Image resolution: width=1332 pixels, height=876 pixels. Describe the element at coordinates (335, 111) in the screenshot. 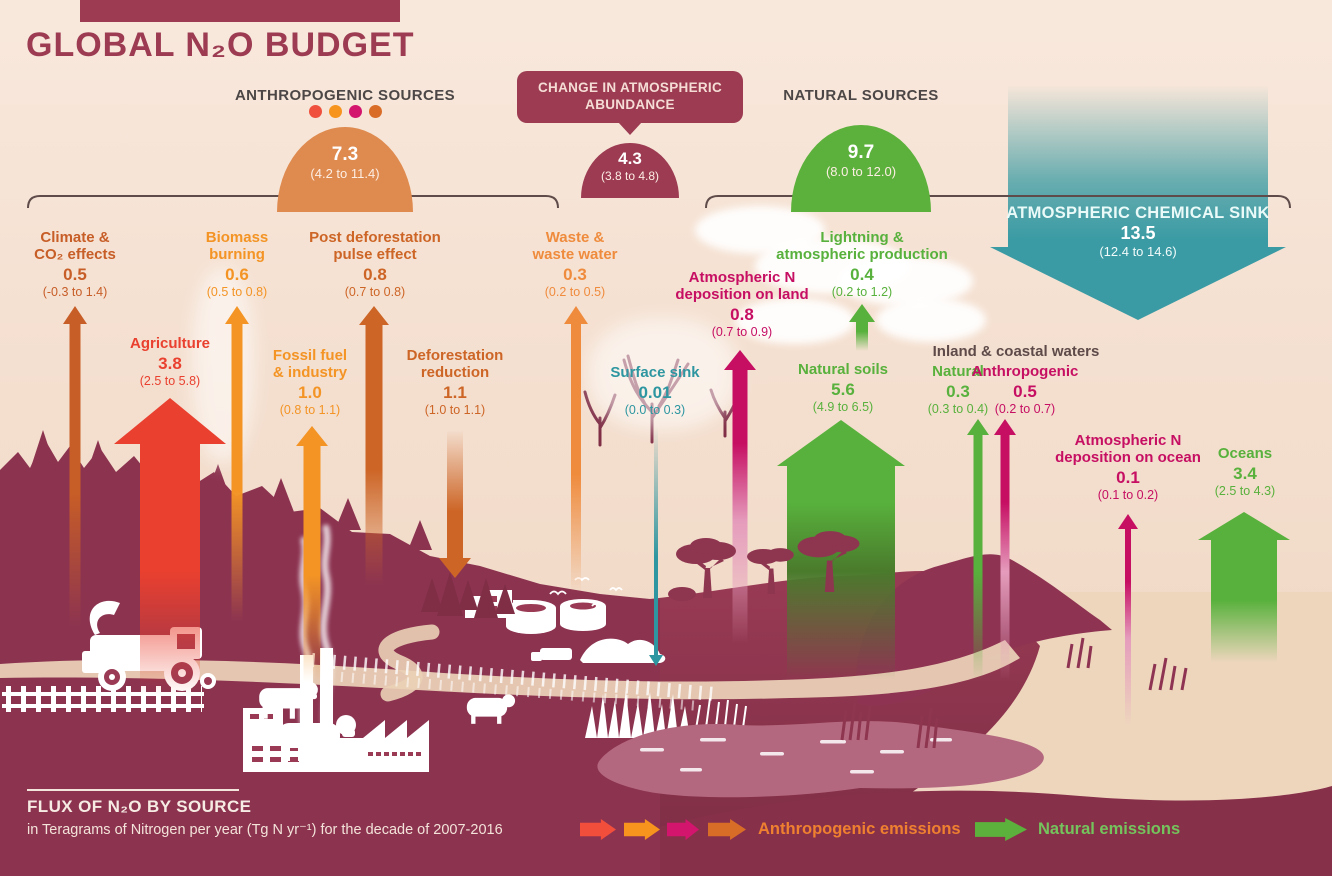

I see `dot-orange` at that location.